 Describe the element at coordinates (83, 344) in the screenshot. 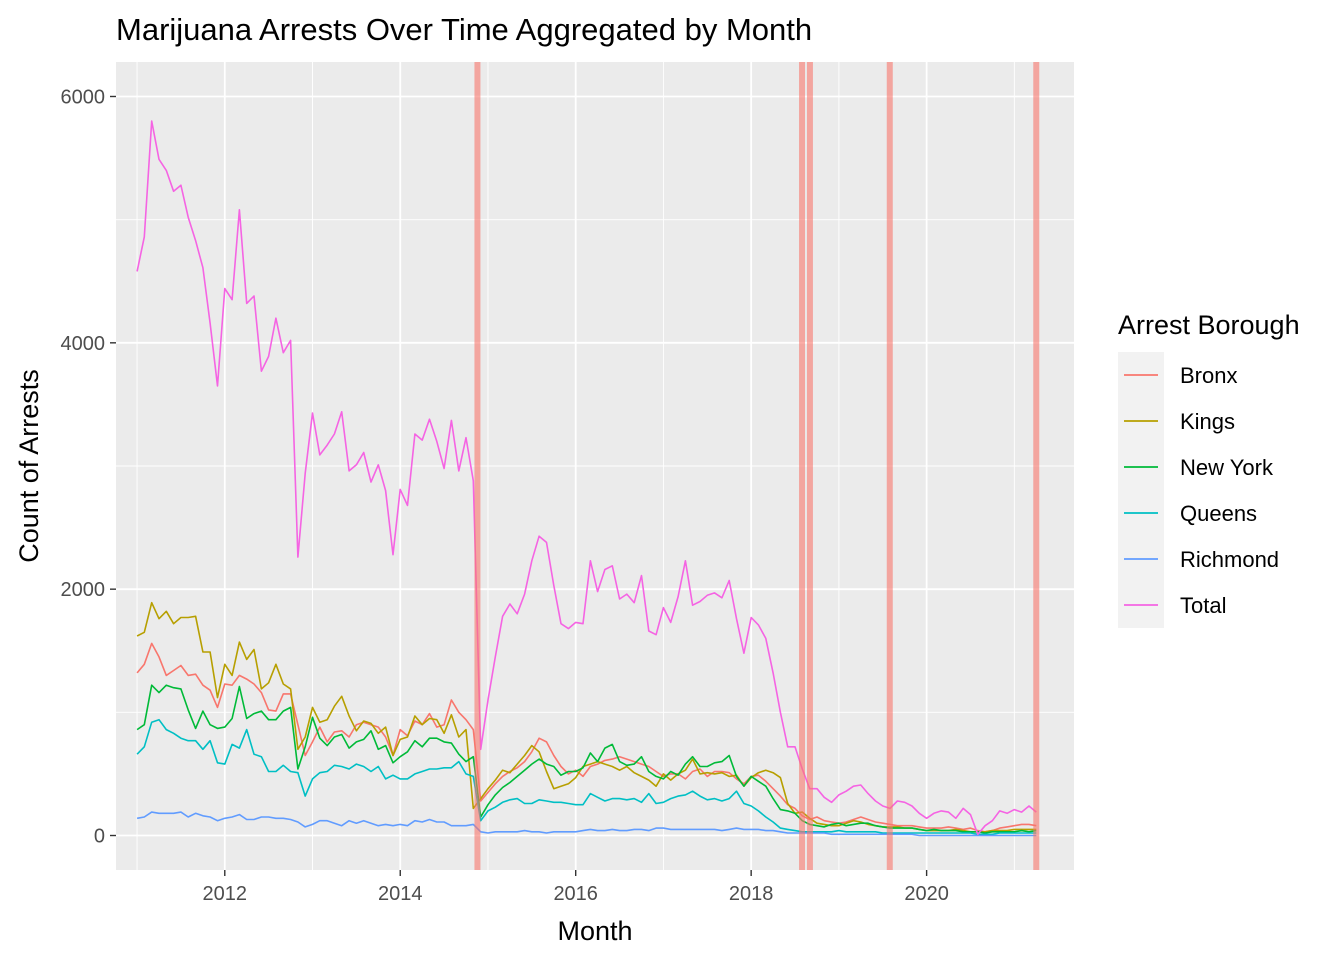

I see `y-tick-label: 4000` at that location.